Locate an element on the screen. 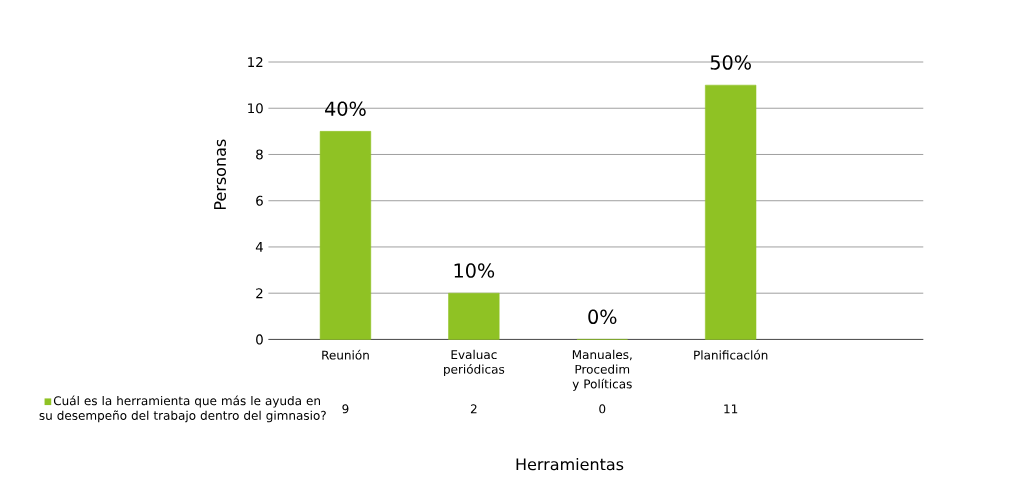  annotation: 10% is located at coordinates (474, 270).